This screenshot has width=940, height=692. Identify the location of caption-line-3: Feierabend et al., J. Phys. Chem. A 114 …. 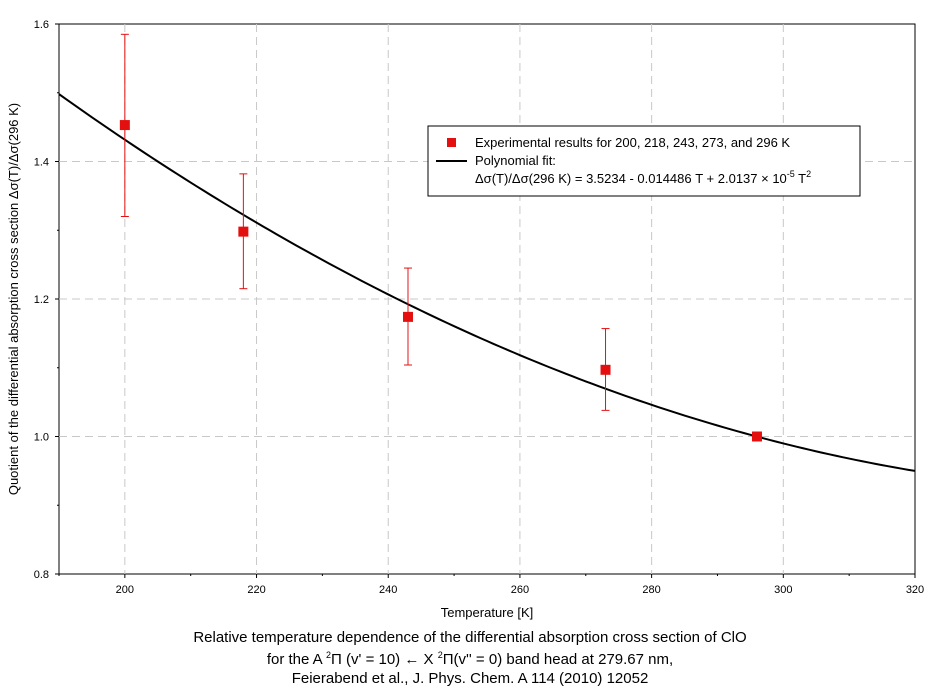
(470, 678).